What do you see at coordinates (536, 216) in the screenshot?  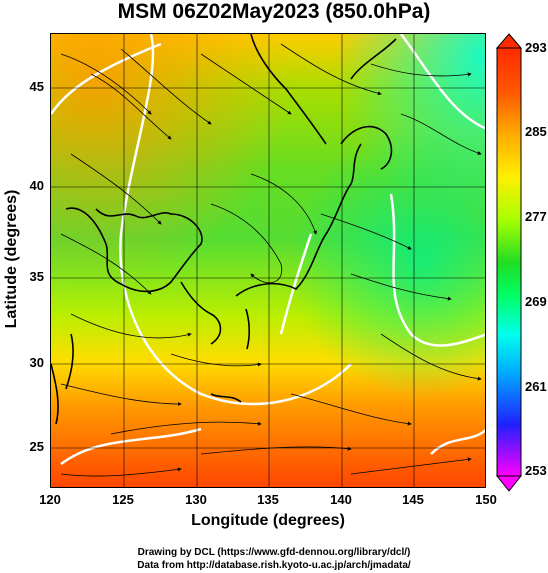 I see `colorbar-tick-label: 277` at bounding box center [536, 216].